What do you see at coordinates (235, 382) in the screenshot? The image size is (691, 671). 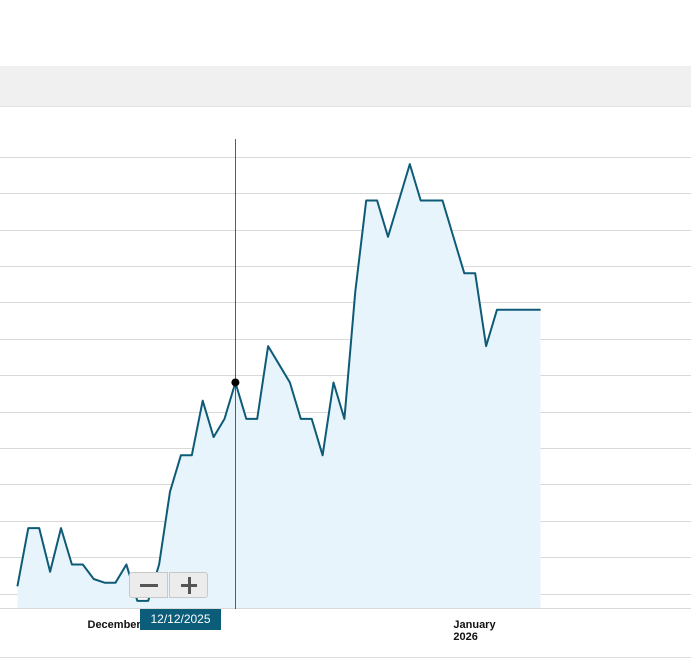 I see `crosshair-point` at bounding box center [235, 382].